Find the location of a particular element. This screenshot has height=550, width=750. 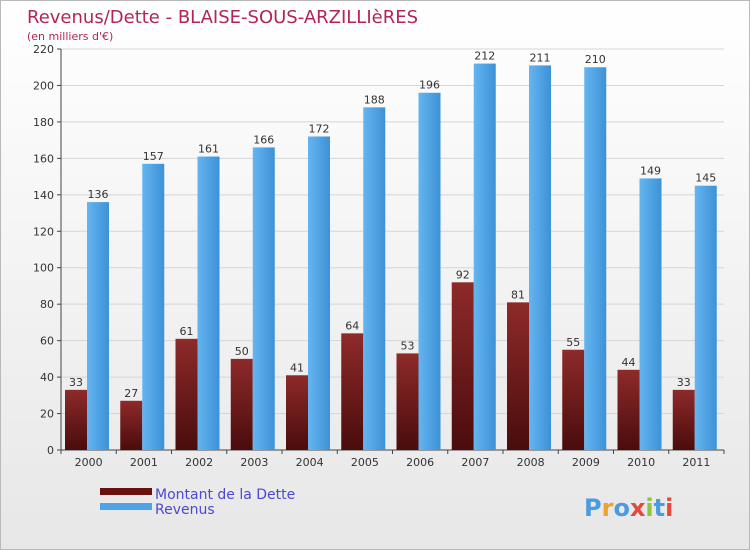

y-tick-label: 40 is located at coordinates (47, 377).